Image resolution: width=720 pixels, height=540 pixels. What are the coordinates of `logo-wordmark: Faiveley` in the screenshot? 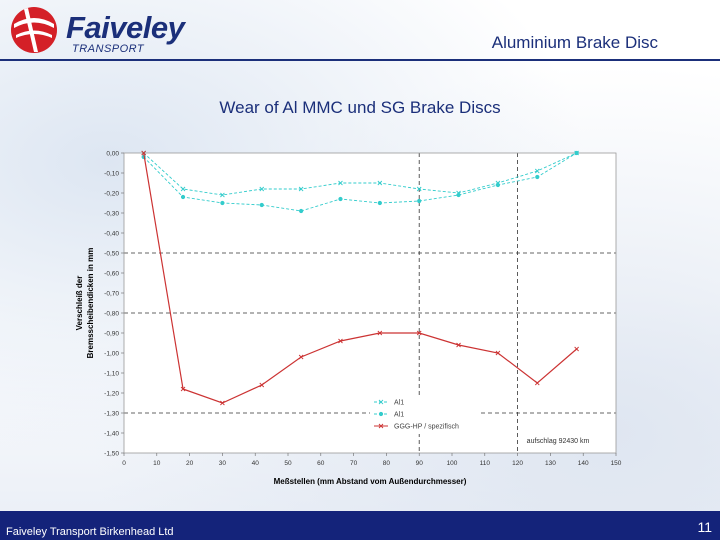 It's located at (125, 27).